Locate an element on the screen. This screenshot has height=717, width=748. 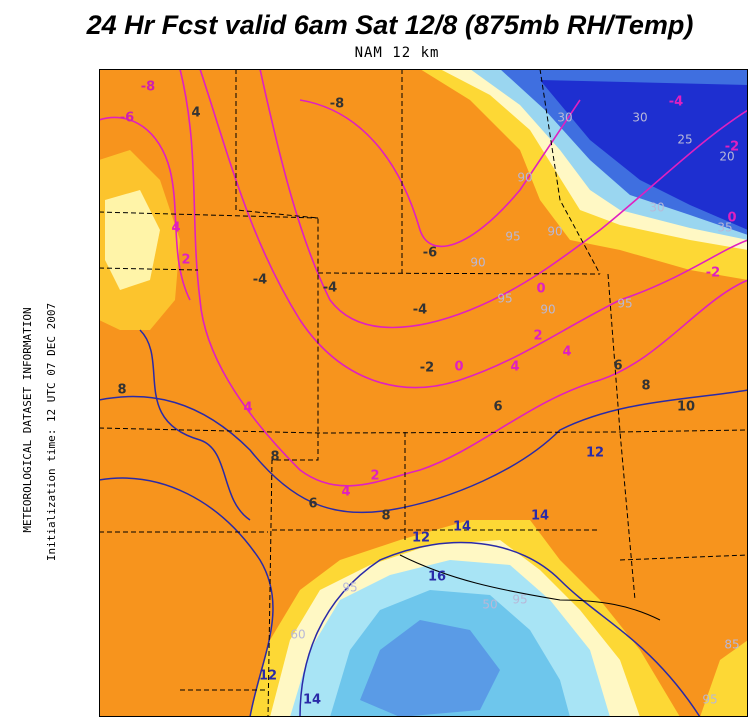
rh-label: 20 is located at coordinates (726, 157).